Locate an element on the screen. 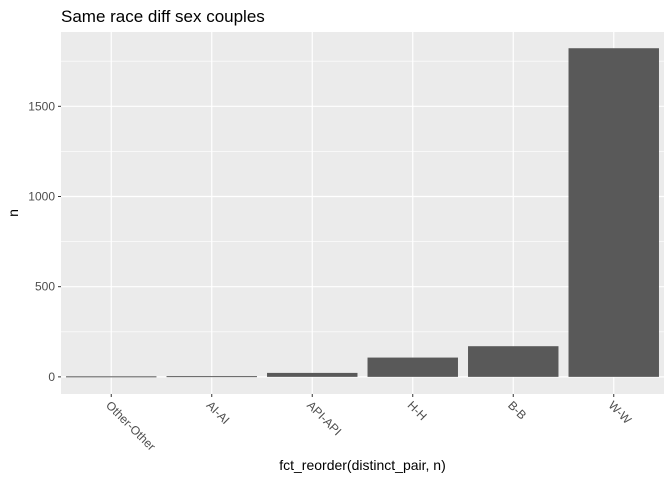  y-axis-title: n is located at coordinates (13, 213).